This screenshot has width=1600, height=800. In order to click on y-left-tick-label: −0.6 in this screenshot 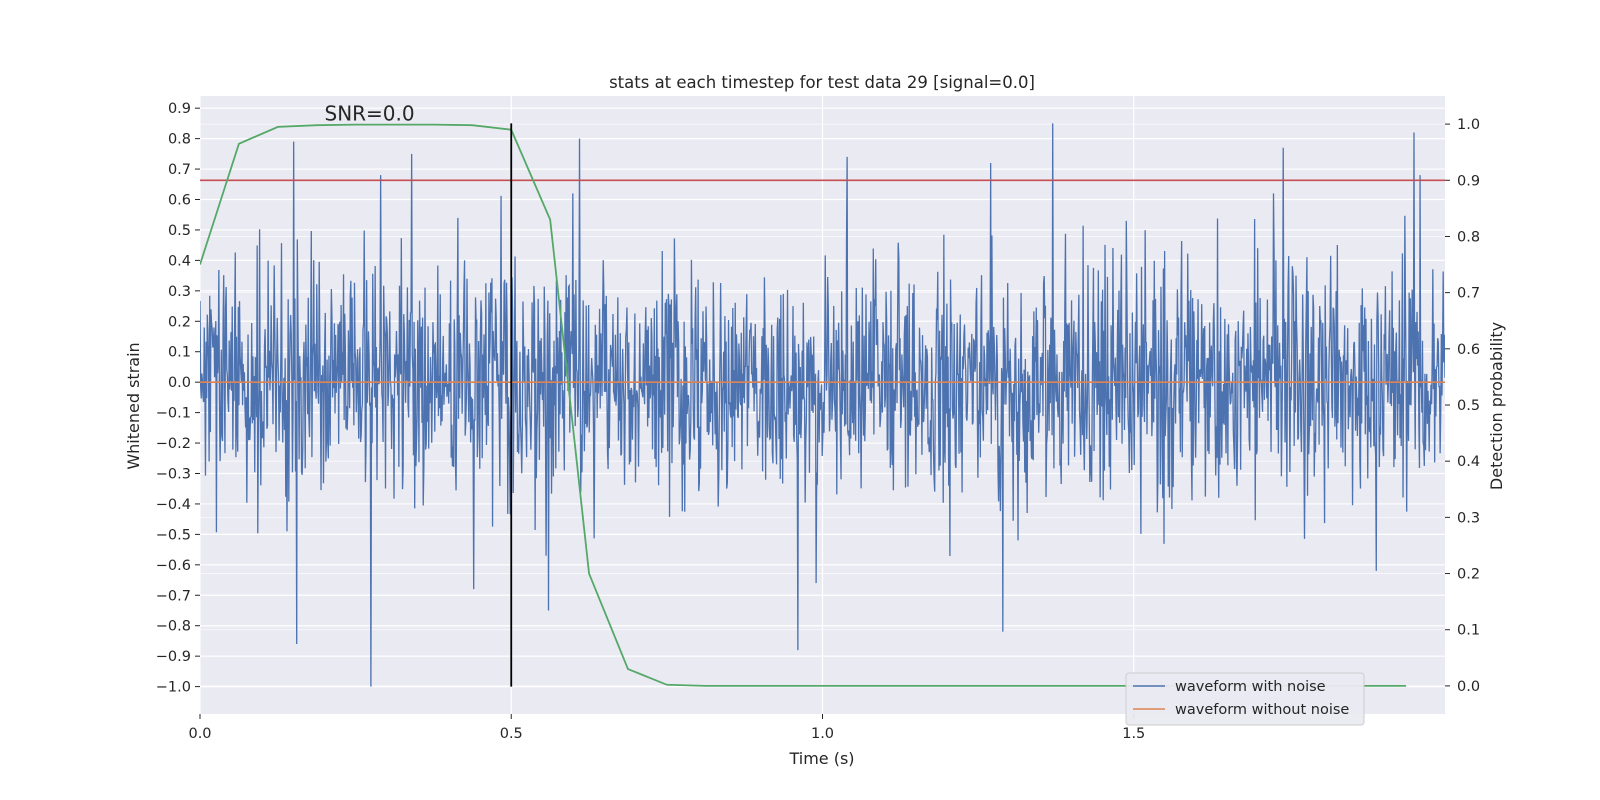, I will do `click(173, 566)`.